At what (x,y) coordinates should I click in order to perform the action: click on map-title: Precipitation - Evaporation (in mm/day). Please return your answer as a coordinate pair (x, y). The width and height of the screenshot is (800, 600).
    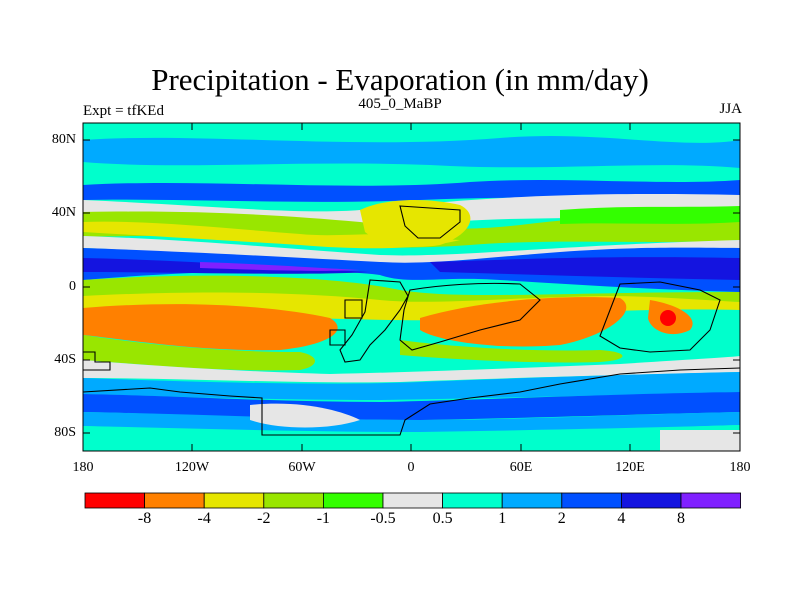
    Looking at the image, I should click on (400, 79).